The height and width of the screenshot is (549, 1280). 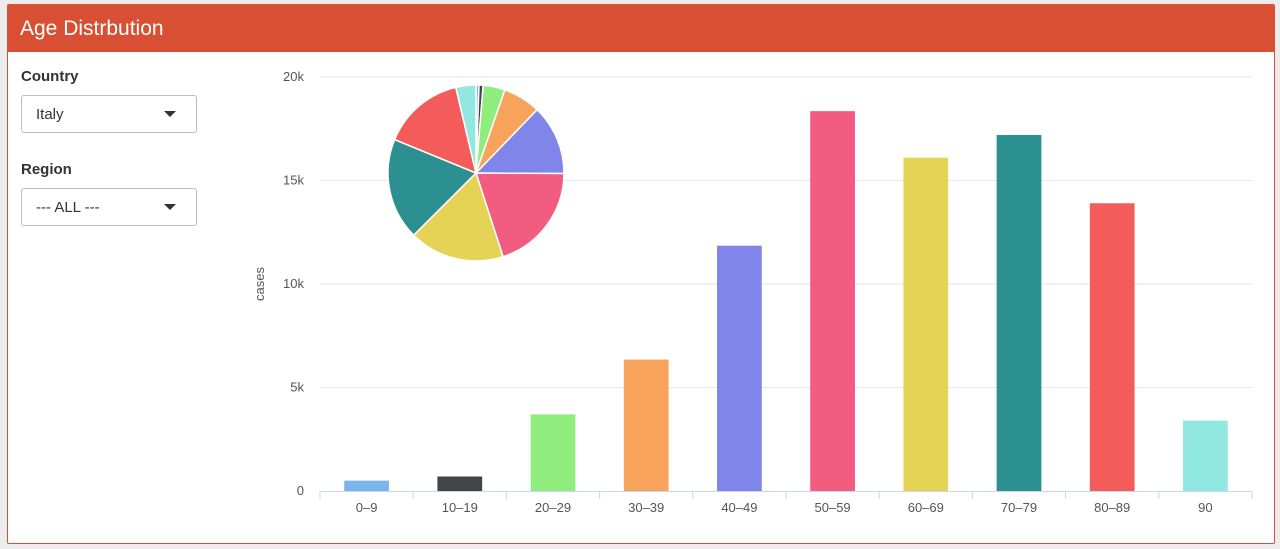 I want to click on x-tick-label: 10–19, so click(x=460, y=507).